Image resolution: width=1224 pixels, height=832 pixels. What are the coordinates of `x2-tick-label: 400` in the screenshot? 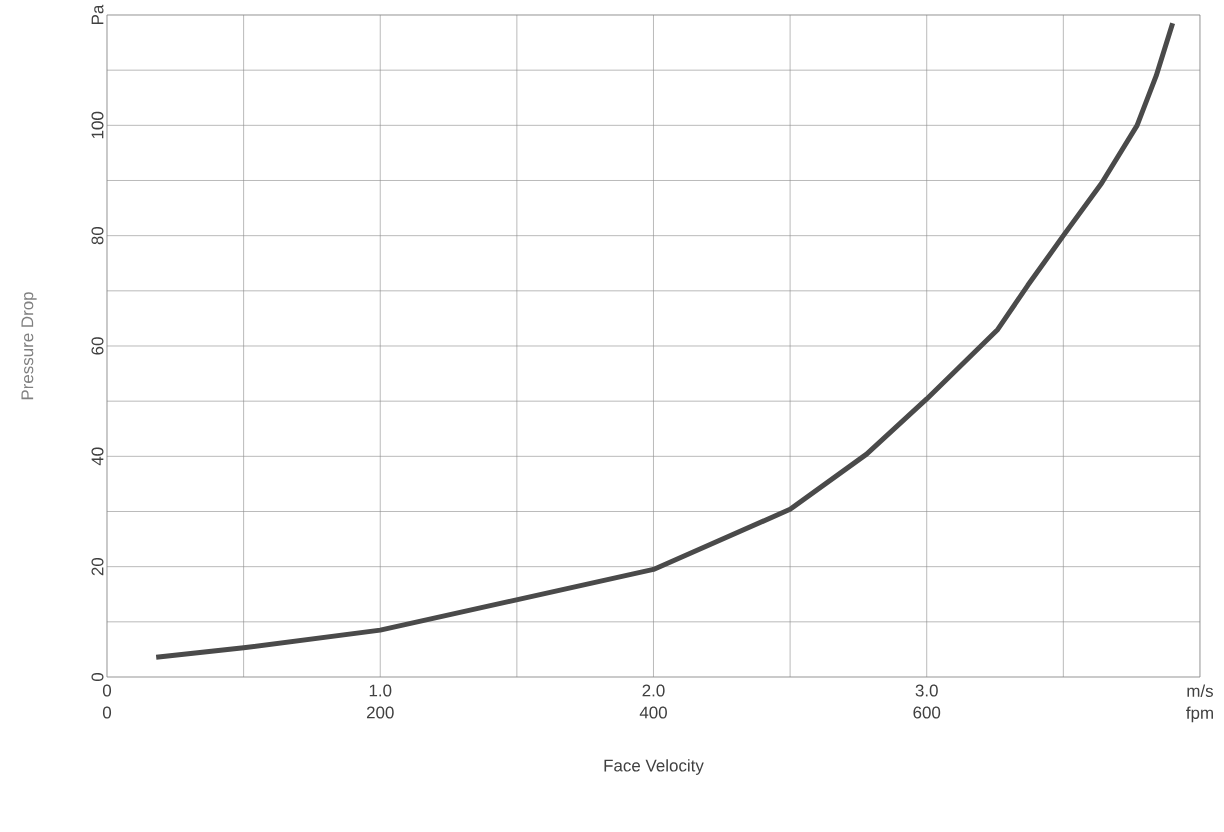 It's located at (653, 712).